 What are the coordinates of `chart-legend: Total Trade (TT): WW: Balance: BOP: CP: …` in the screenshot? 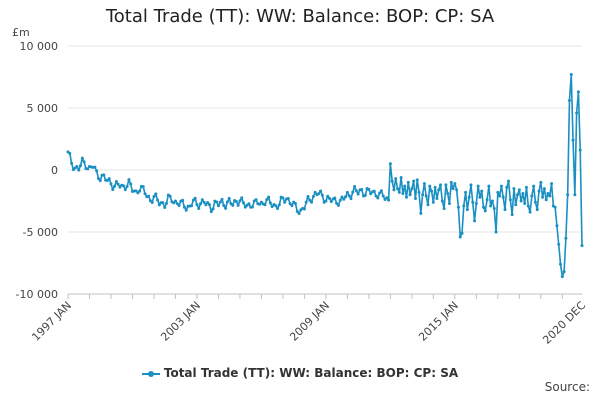 It's located at (300, 373).